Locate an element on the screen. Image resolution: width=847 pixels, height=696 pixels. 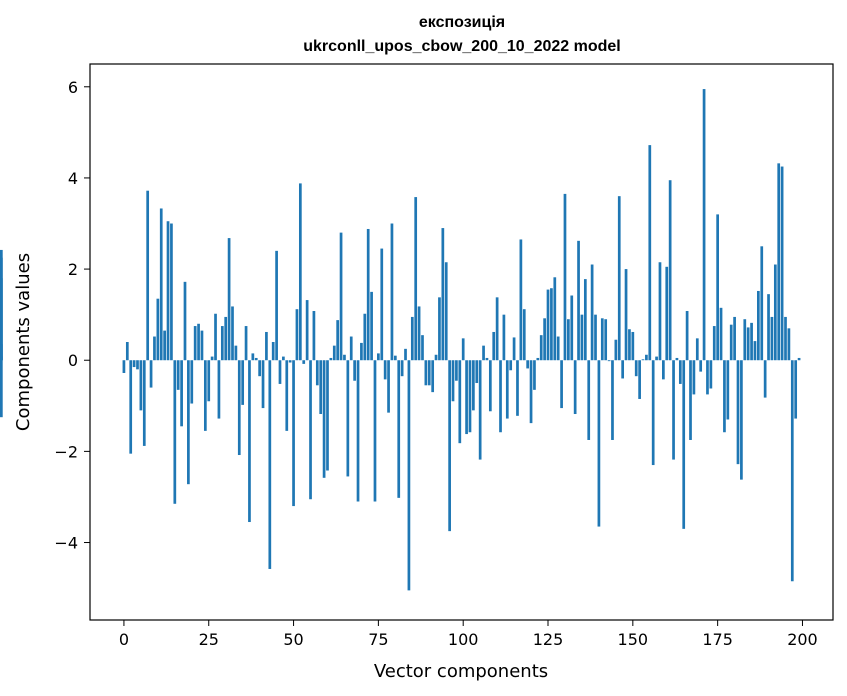
x-axis-ticks: 0 25 50 75 100 125 150 175 200 is located at coordinates (468, 634).